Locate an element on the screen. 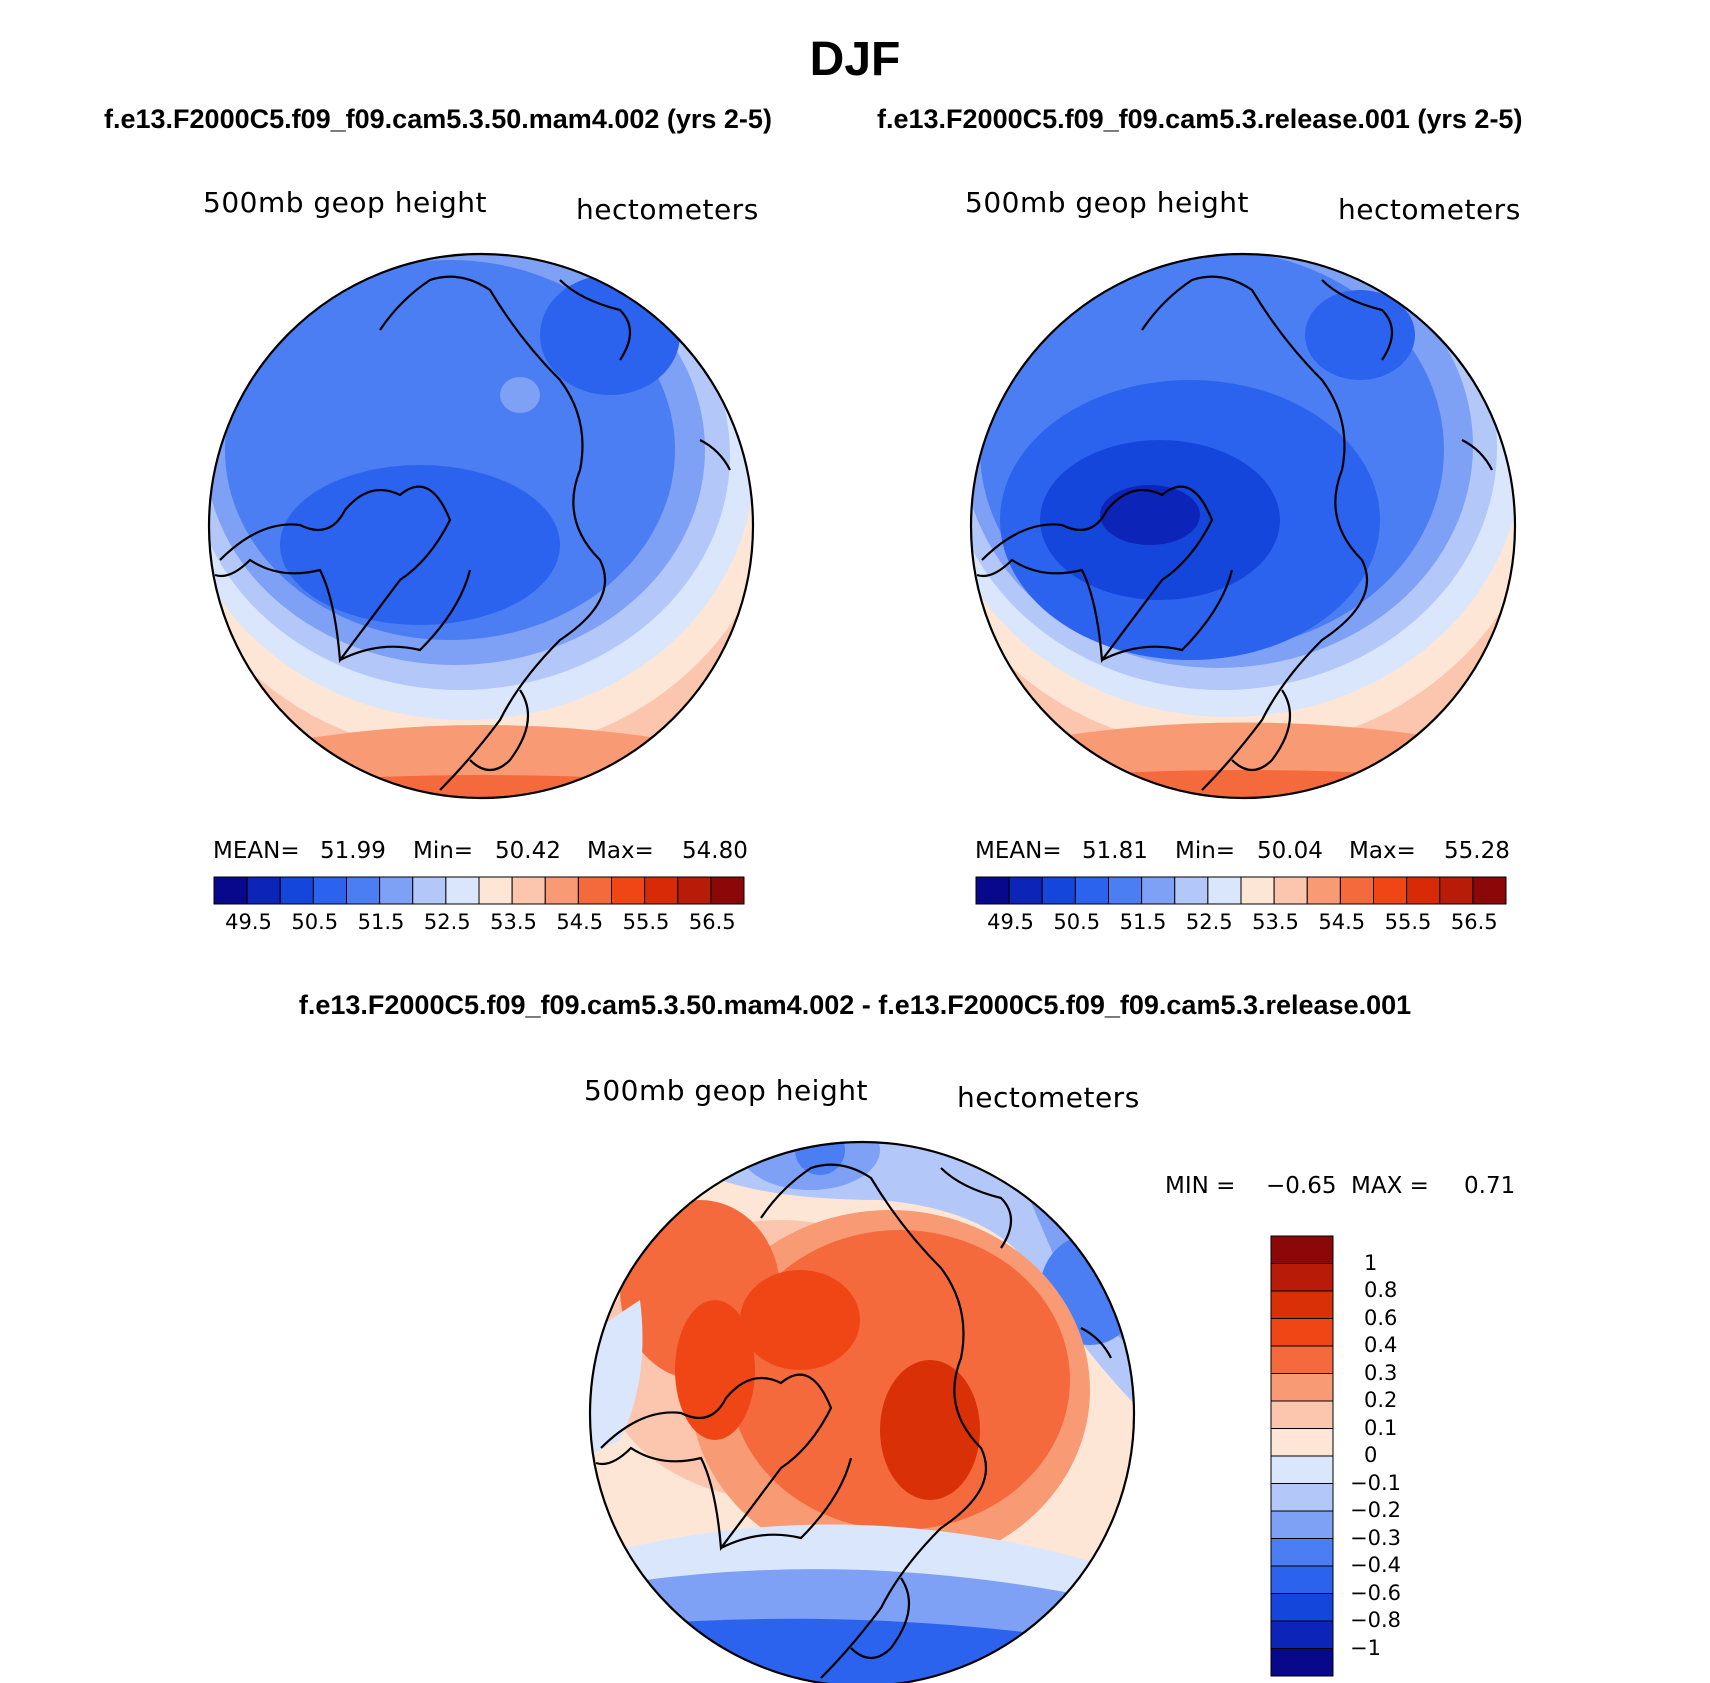 Image resolution: width=1710 pixels, height=1683 pixels. panel2-max-value: 55.28 is located at coordinates (1477, 851).